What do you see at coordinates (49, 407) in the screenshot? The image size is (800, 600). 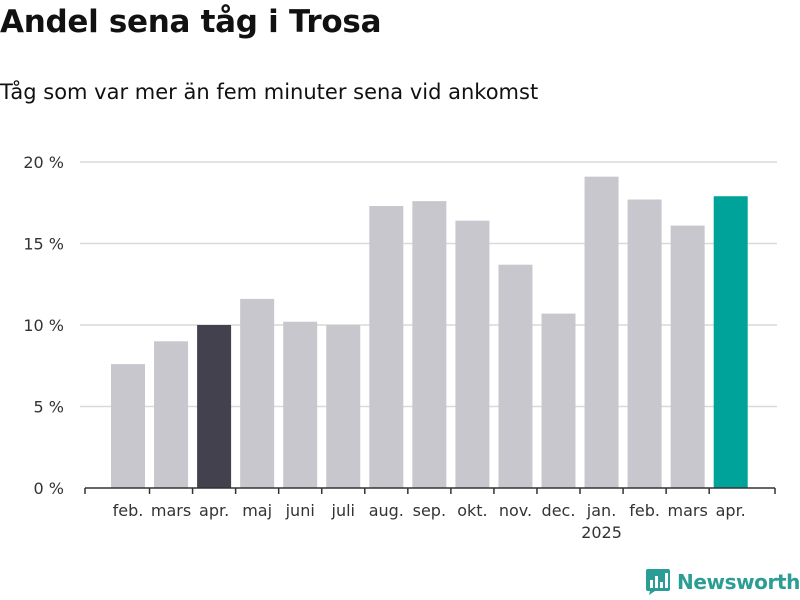 I see `y-tick-label: 5 %` at bounding box center [49, 407].